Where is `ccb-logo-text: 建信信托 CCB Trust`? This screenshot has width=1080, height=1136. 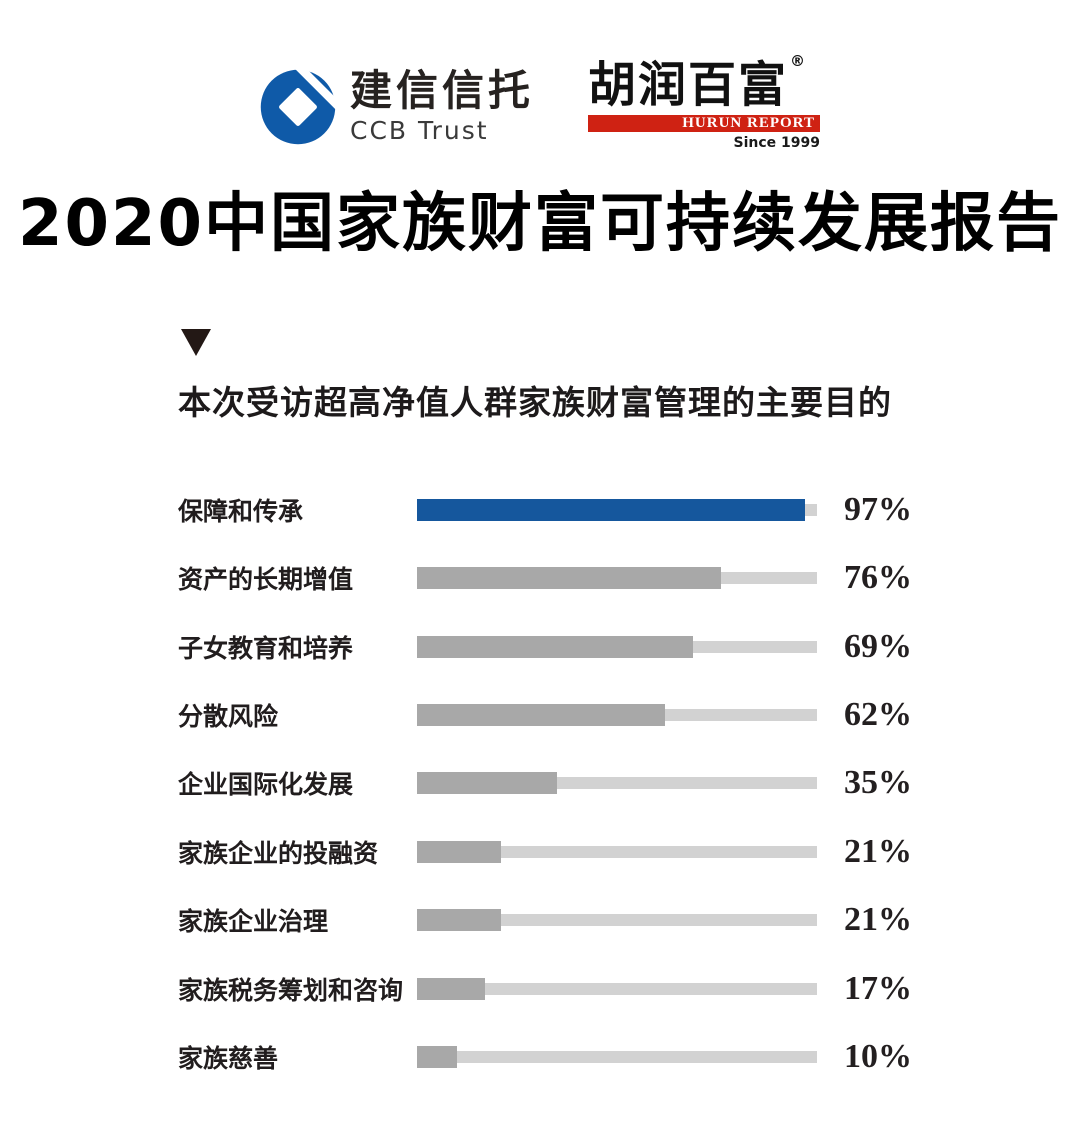
ccb-logo-text: 建信信托 CCB Trust is located at coordinates (441, 106).